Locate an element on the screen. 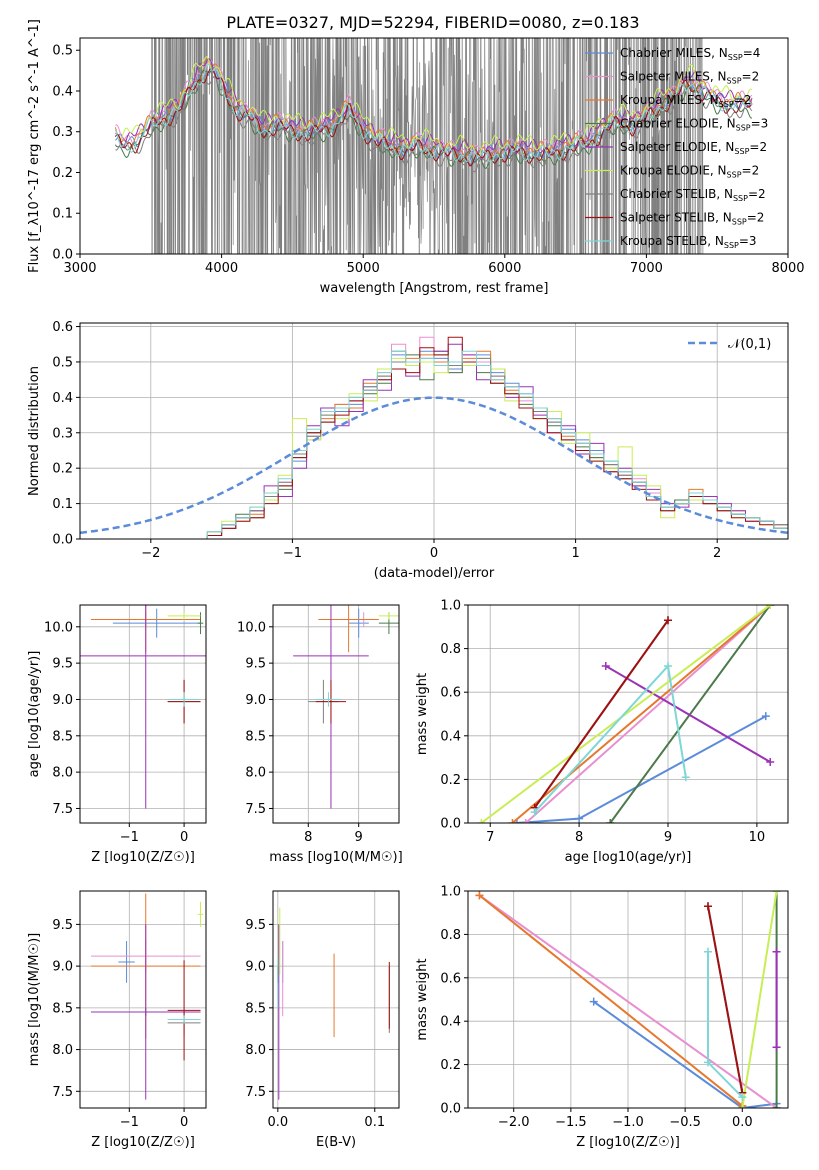  errorbar-kroupa-miles is located at coordinates (348, 629).